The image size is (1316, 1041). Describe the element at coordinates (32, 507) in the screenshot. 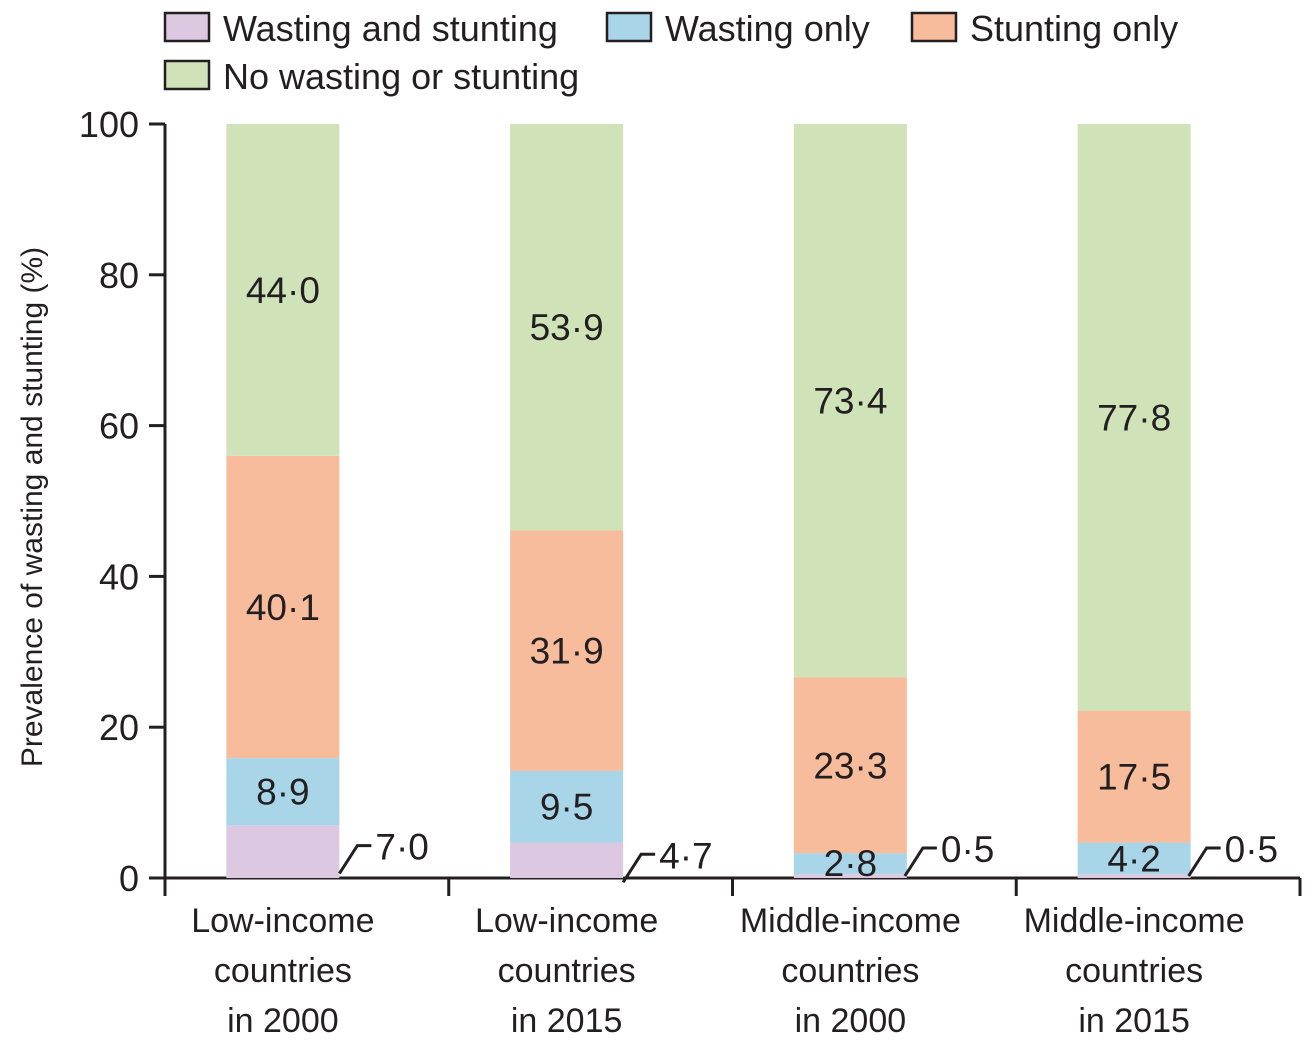

I see `y-axis-label: Prevalence of wasting and stunting (%)` at that location.